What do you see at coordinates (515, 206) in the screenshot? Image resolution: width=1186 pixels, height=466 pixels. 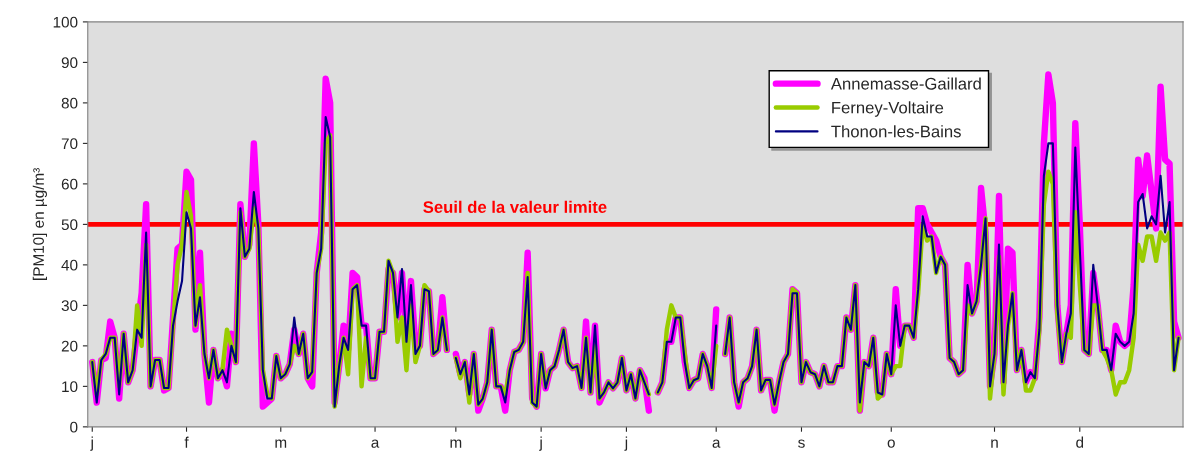 I see `ref-line-label: Seuil de la valeur limite` at bounding box center [515, 206].